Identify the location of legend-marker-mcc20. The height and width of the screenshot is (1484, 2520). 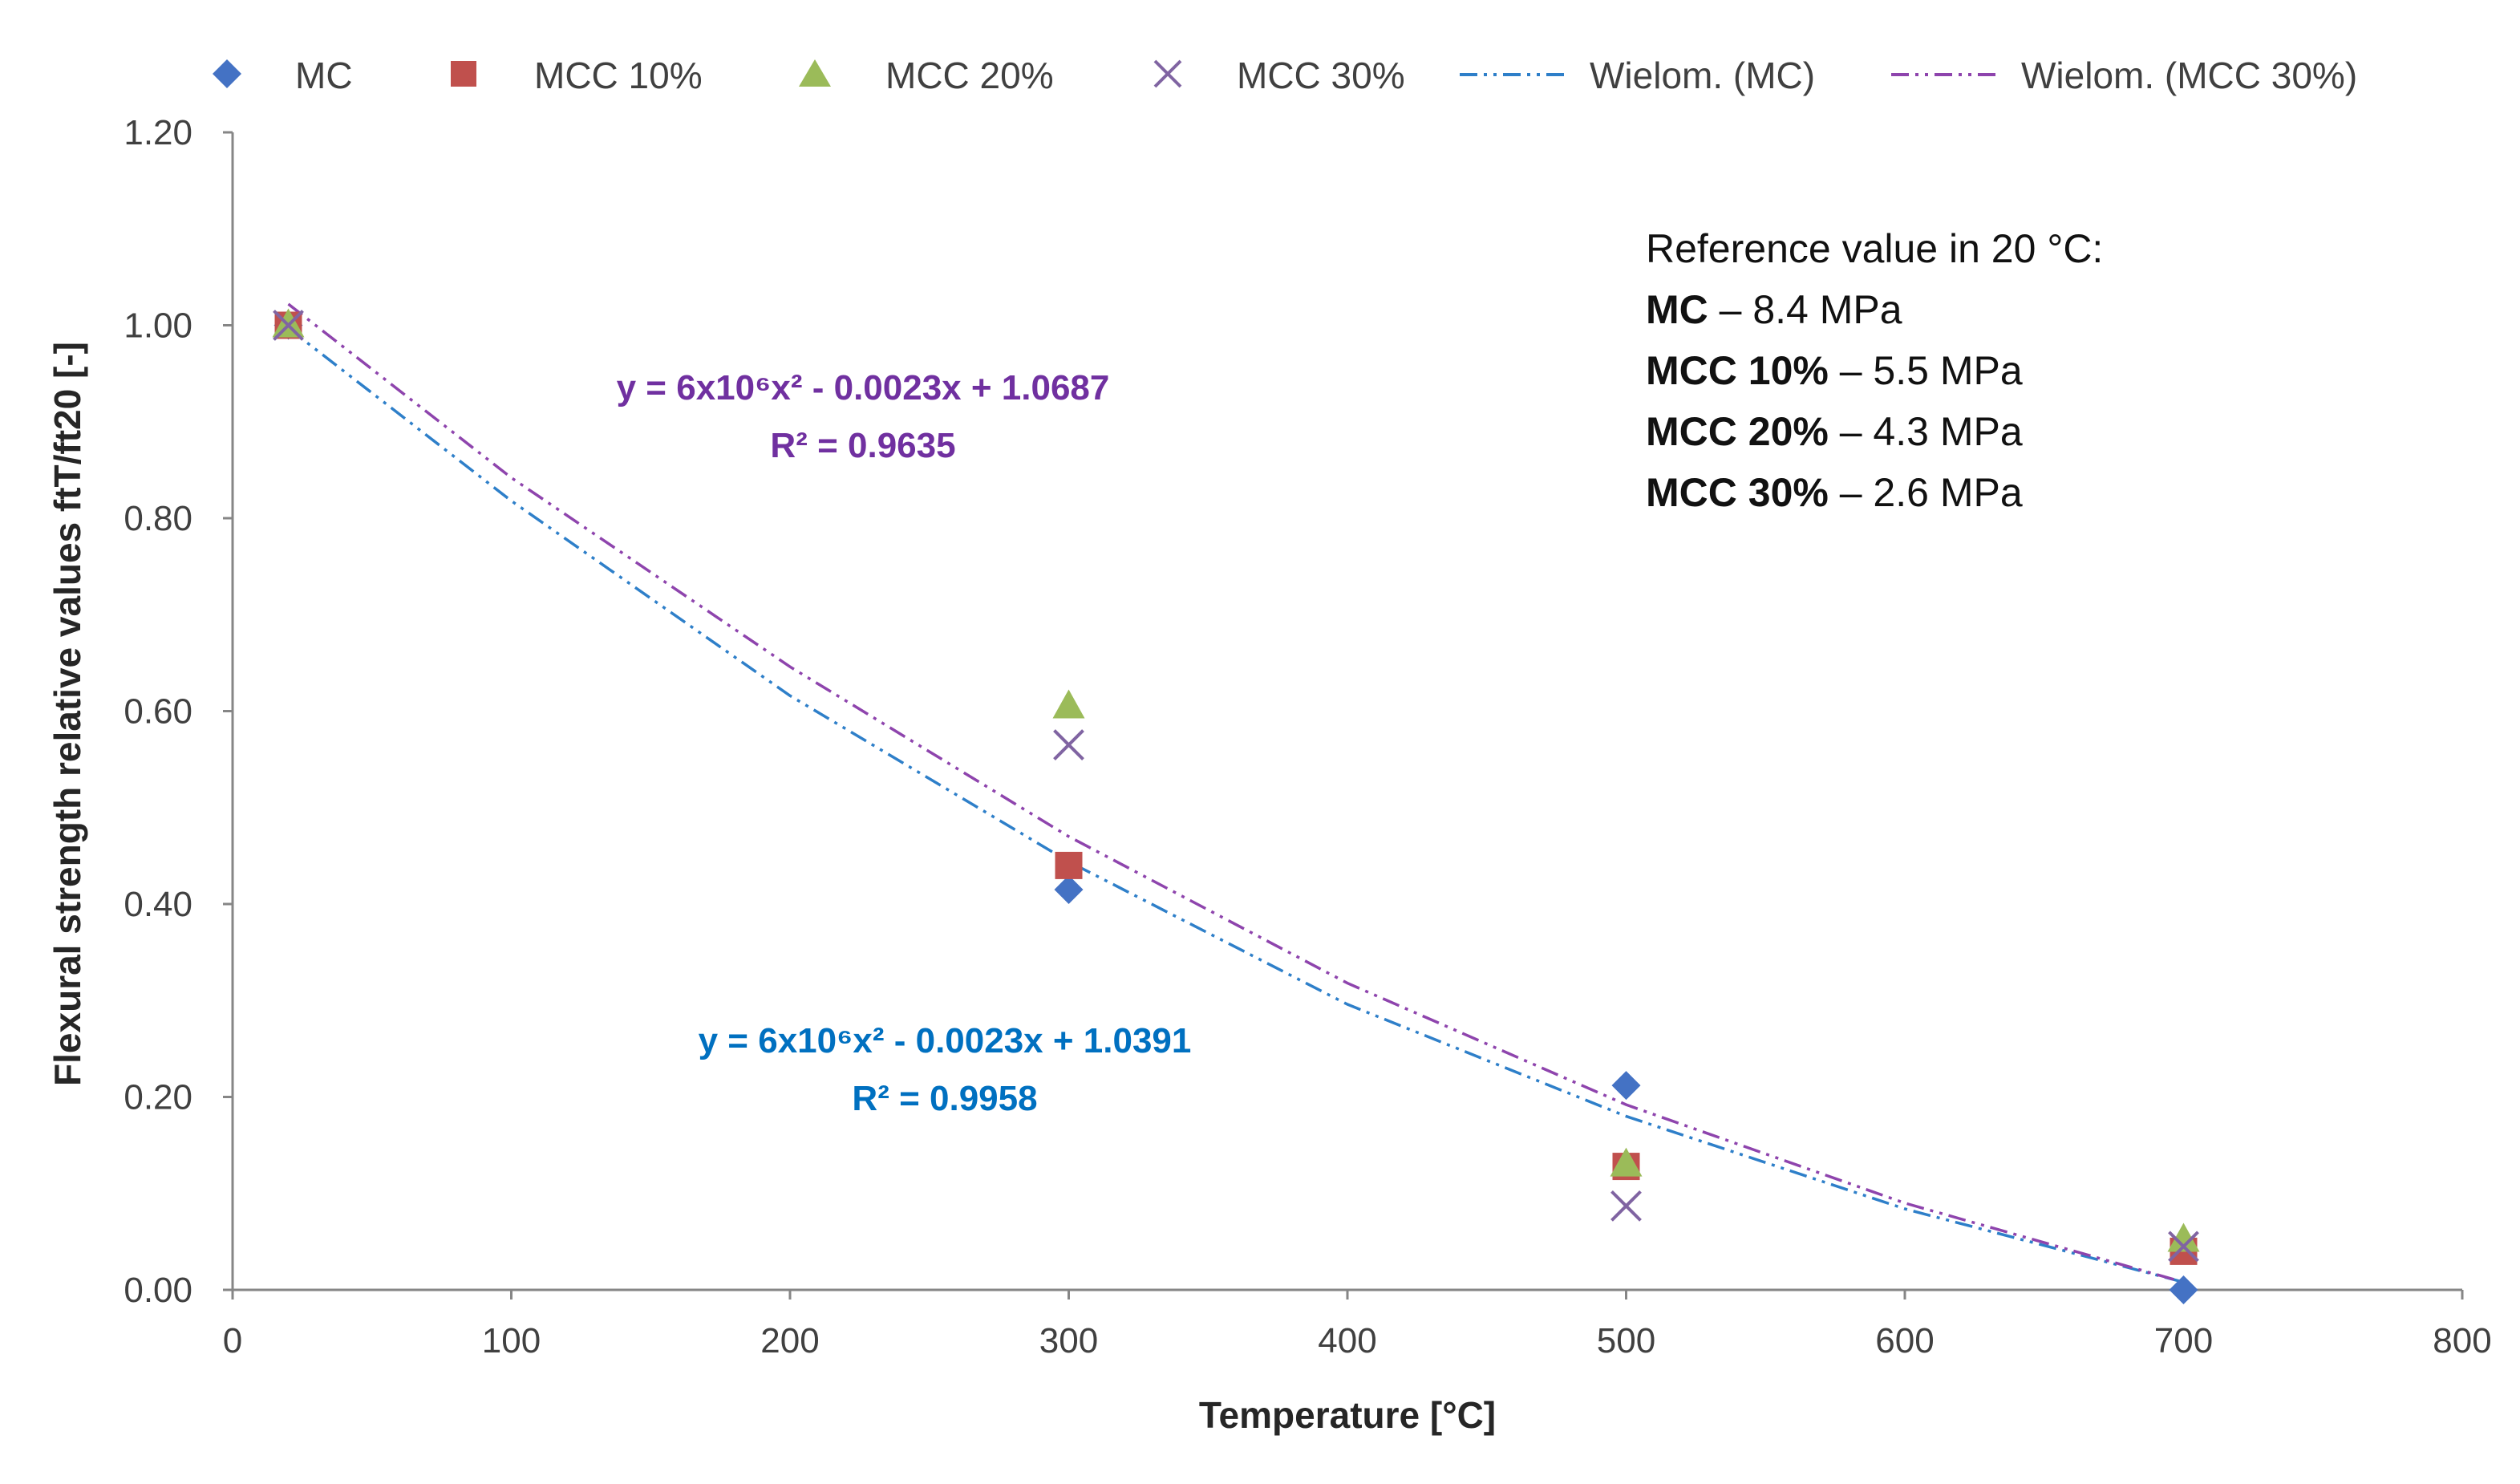
(815, 73).